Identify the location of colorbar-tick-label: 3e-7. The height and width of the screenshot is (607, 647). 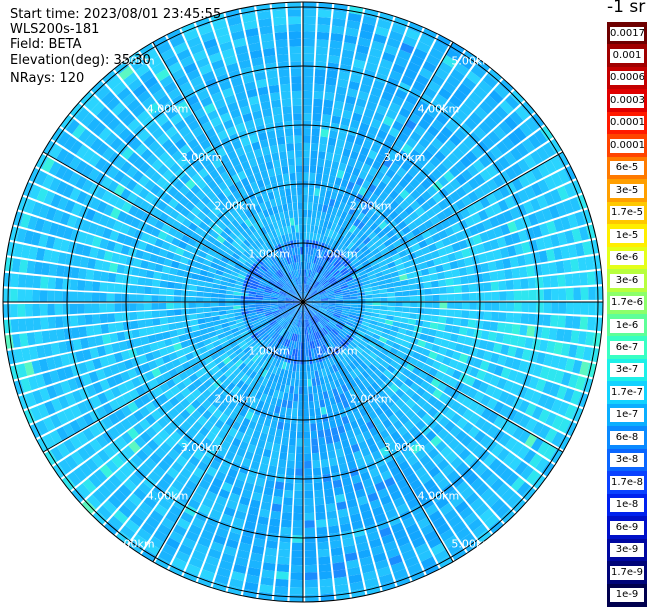
(627, 370).